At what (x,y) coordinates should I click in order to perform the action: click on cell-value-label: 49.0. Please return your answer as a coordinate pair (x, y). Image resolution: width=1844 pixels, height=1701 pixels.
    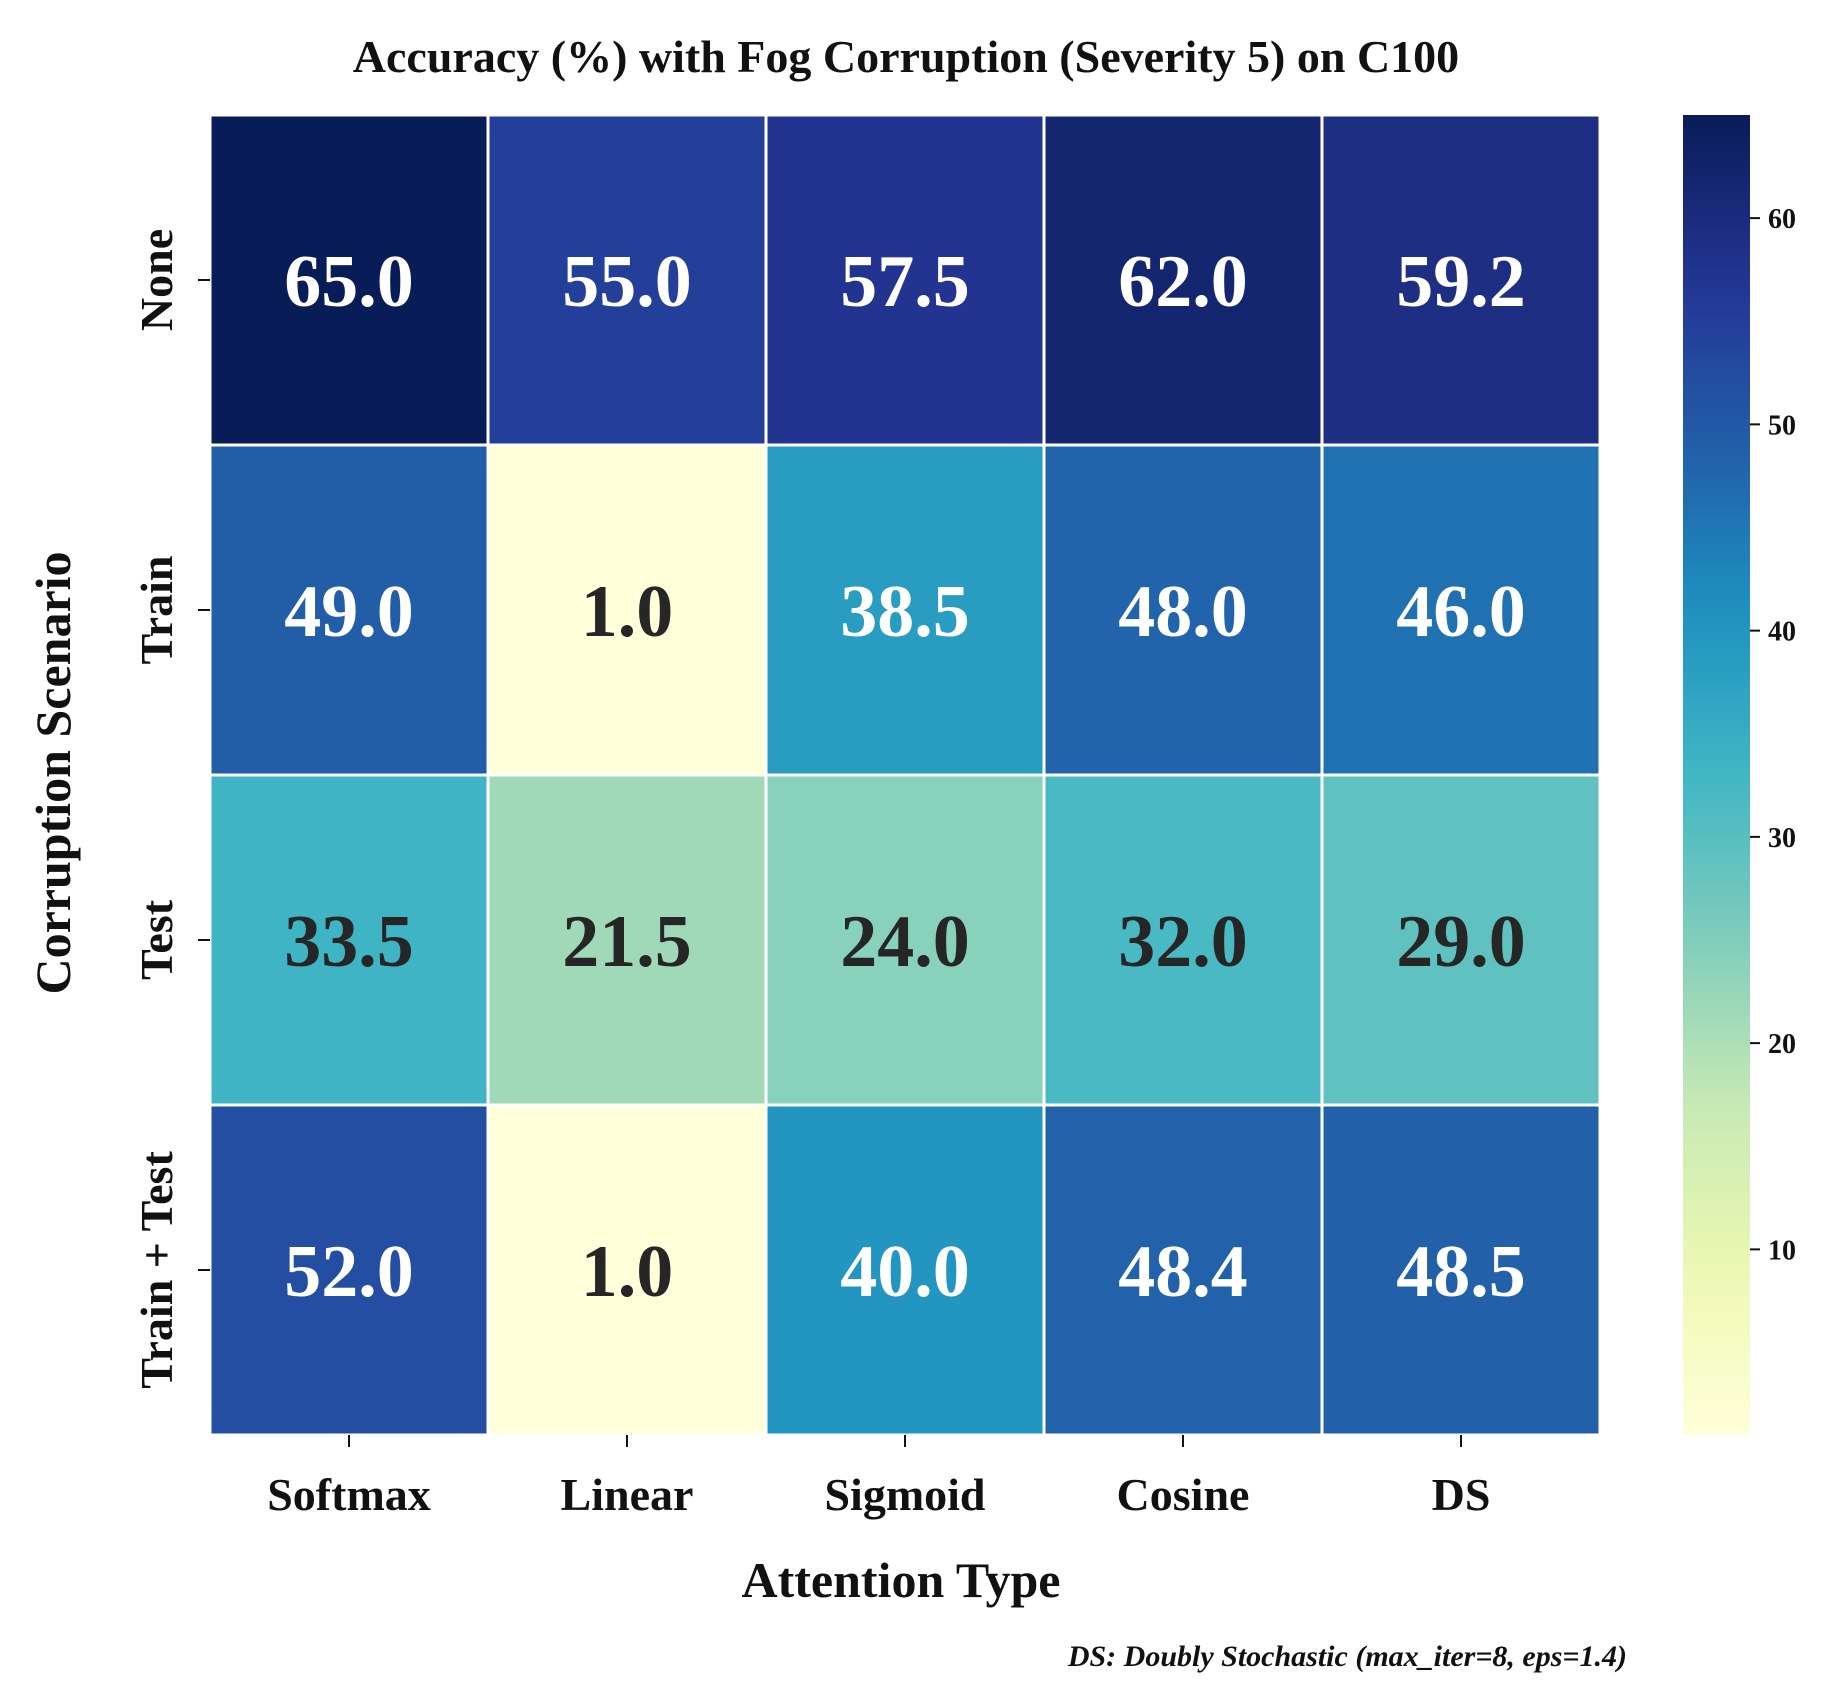
    Looking at the image, I should click on (349, 612).